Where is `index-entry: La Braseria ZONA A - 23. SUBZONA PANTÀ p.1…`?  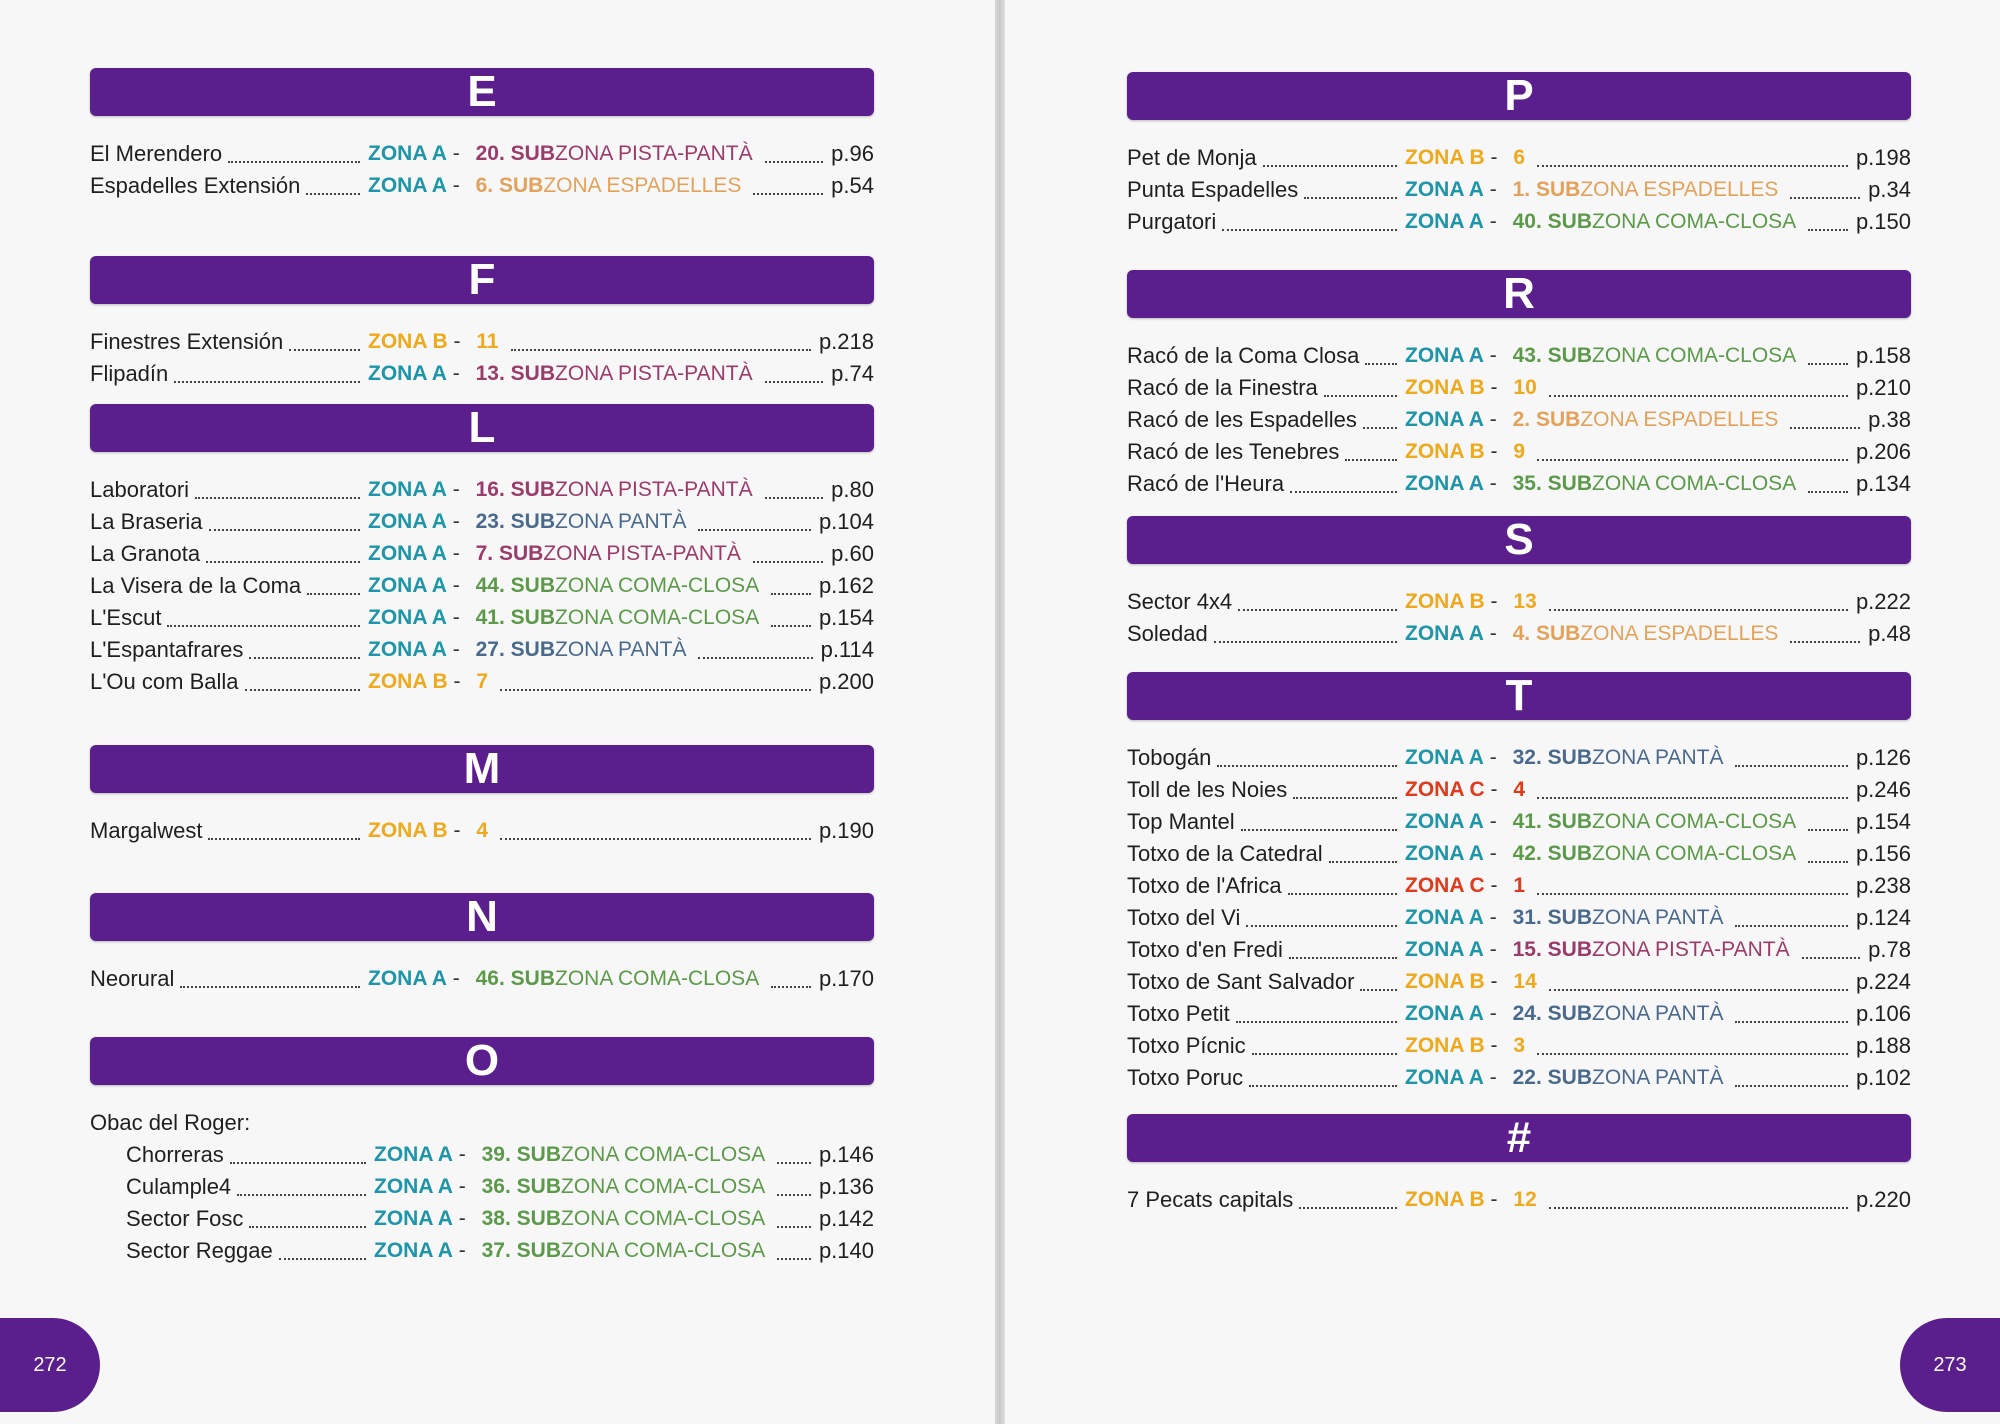 index-entry: La Braseria ZONA A - 23. SUBZONA PANTÀ p.1… is located at coordinates (482, 522).